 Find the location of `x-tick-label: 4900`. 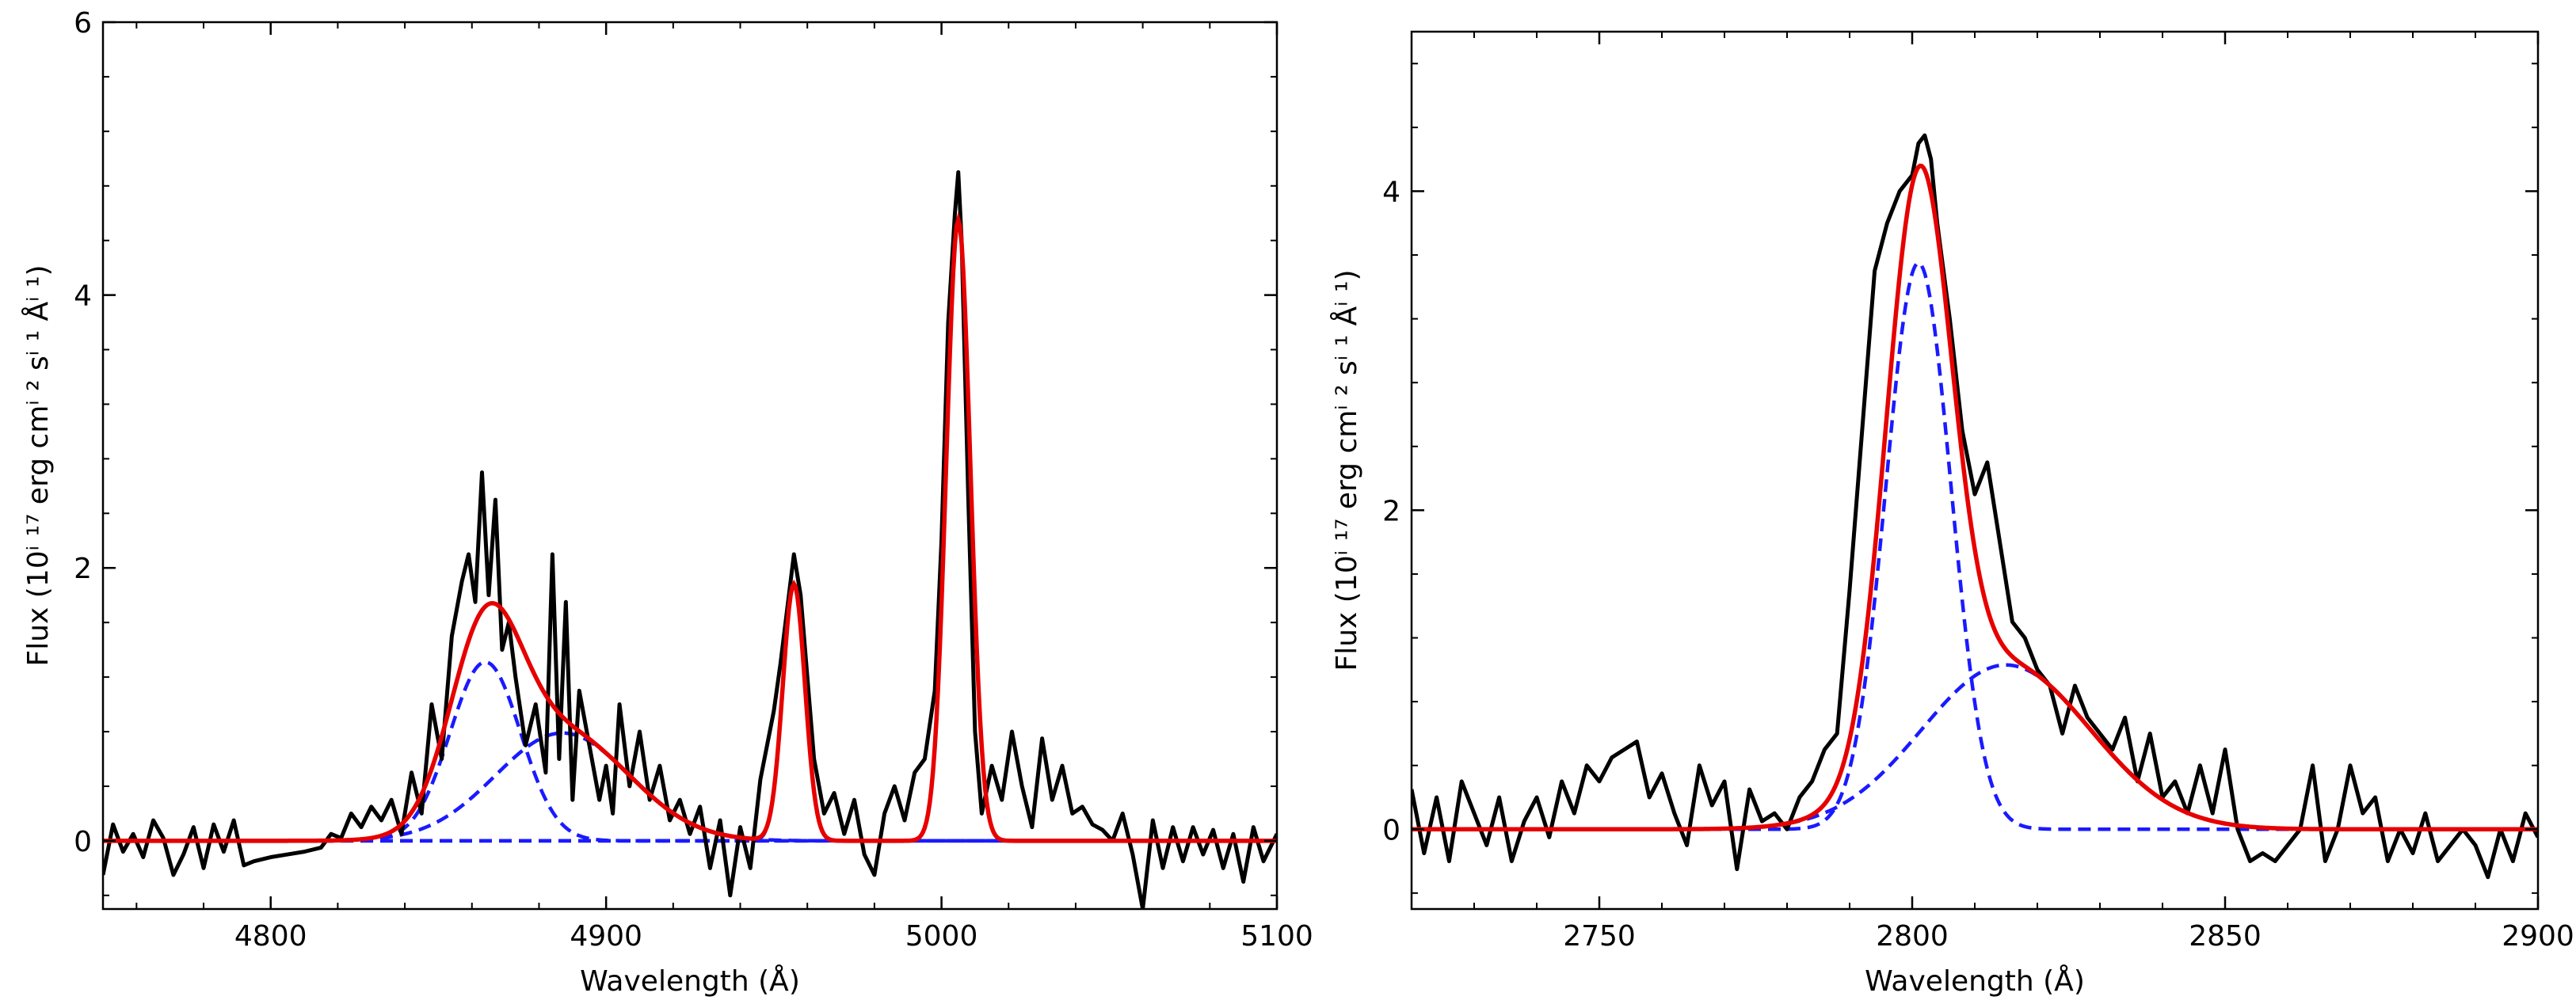

x-tick-label: 4900 is located at coordinates (606, 936).